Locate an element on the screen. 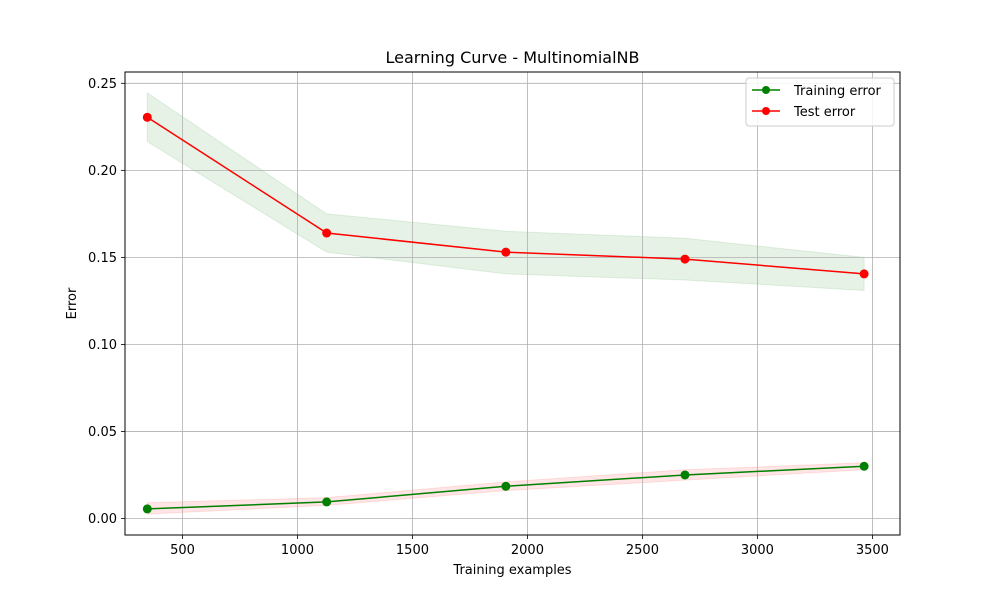 Image resolution: width=1000 pixels, height=605 pixels. legend-marker-test-error is located at coordinates (766, 111).